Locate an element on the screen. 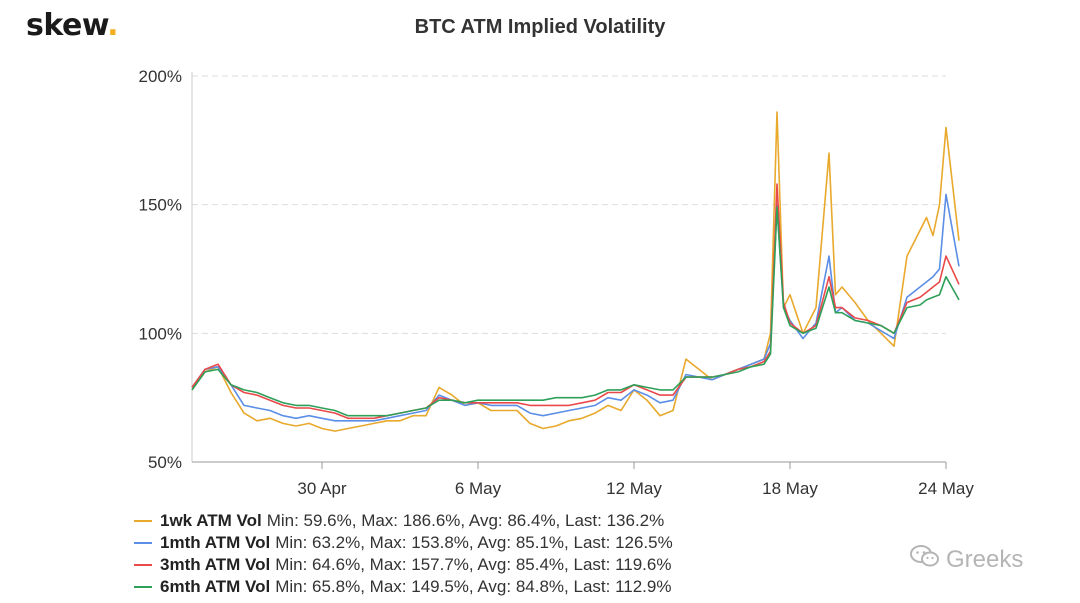 Image resolution: width=1080 pixels, height=603 pixels. legend-series-name: 6mth ATM Vol is located at coordinates (215, 586).